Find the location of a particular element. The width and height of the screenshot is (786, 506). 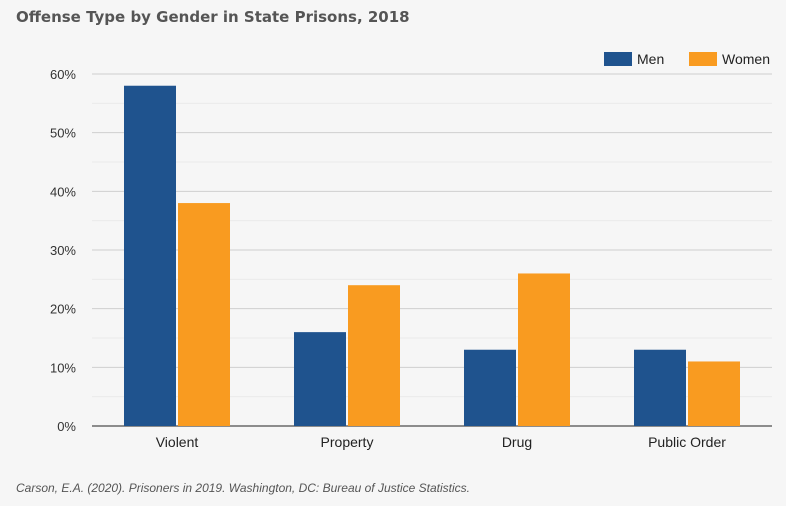

bar-women-property is located at coordinates (374, 355).